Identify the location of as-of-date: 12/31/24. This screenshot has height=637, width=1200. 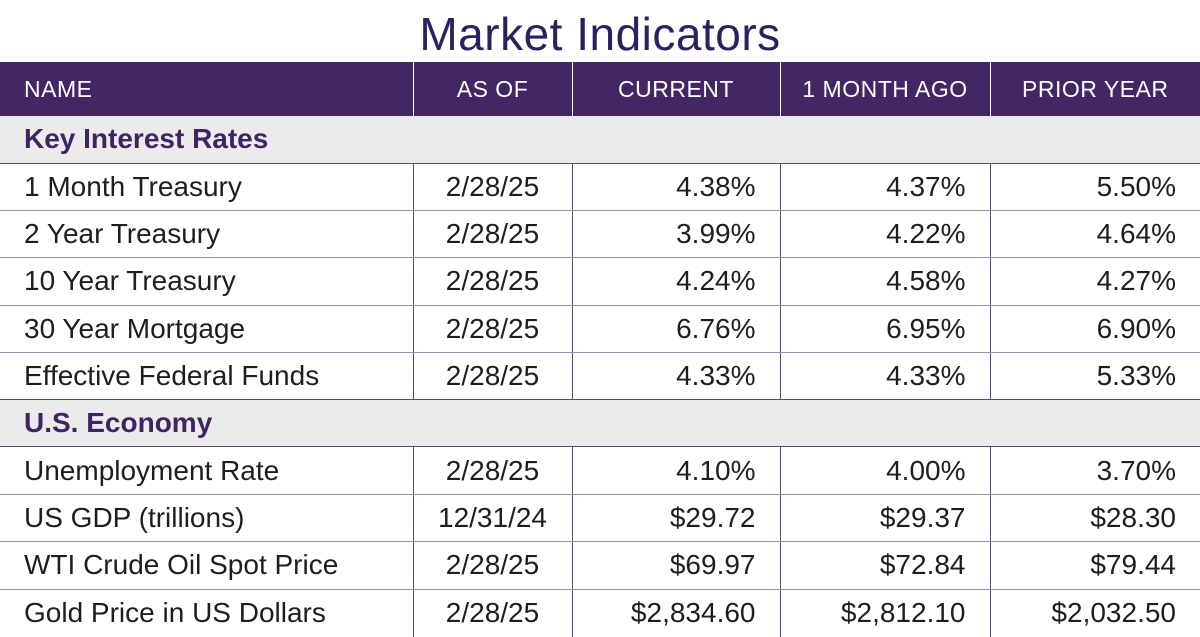
(492, 518).